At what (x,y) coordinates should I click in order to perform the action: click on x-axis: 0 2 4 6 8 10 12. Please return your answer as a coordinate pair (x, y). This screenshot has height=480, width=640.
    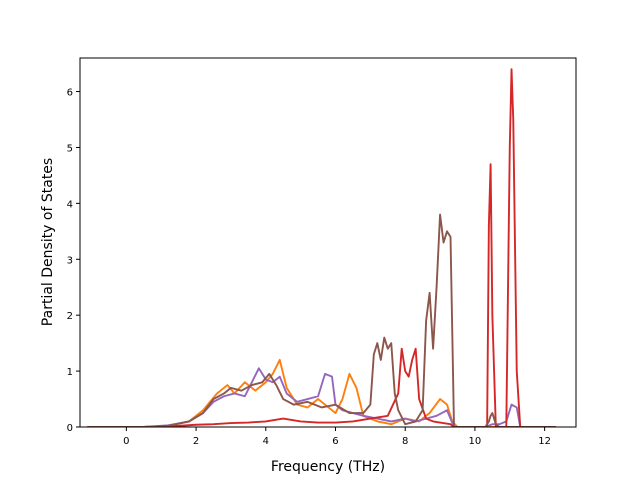
    Looking at the image, I should click on (337, 437).